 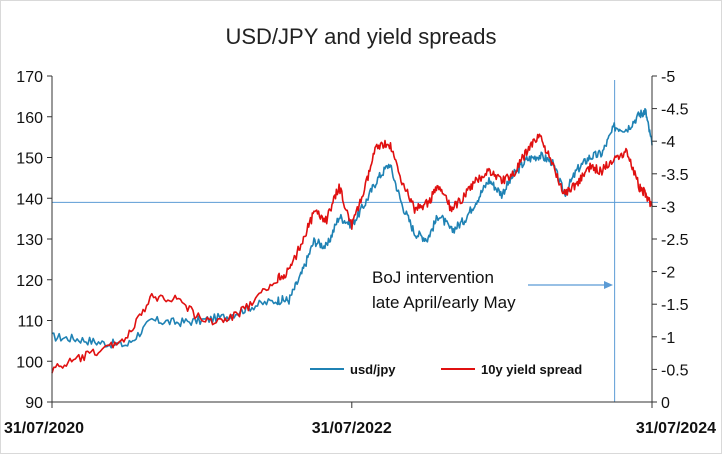 I want to click on annotation-line-2: late April/early May, so click(x=444, y=302).